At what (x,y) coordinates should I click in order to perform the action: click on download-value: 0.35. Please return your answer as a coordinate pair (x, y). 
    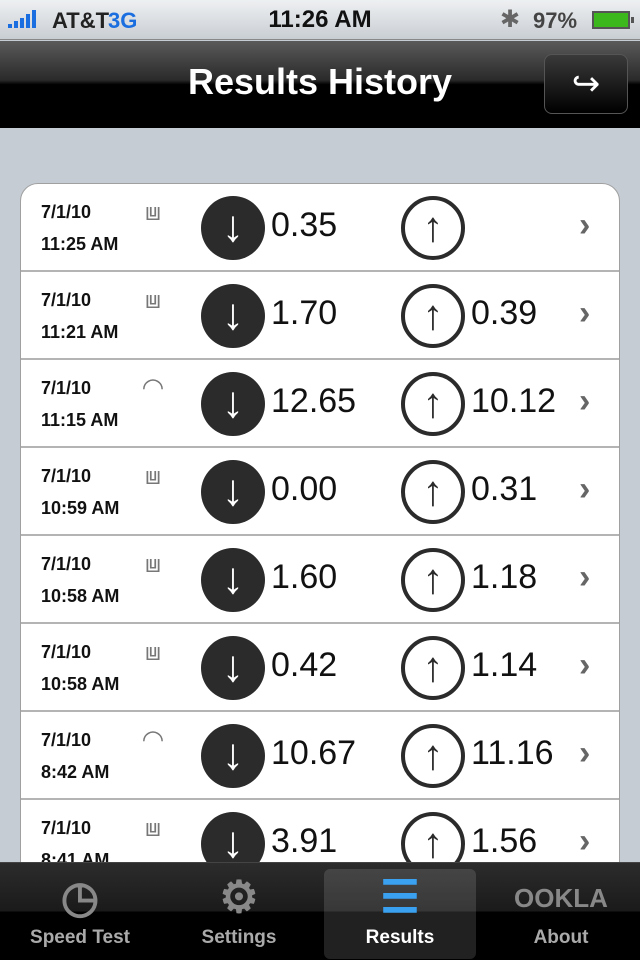
    Looking at the image, I should click on (304, 225).